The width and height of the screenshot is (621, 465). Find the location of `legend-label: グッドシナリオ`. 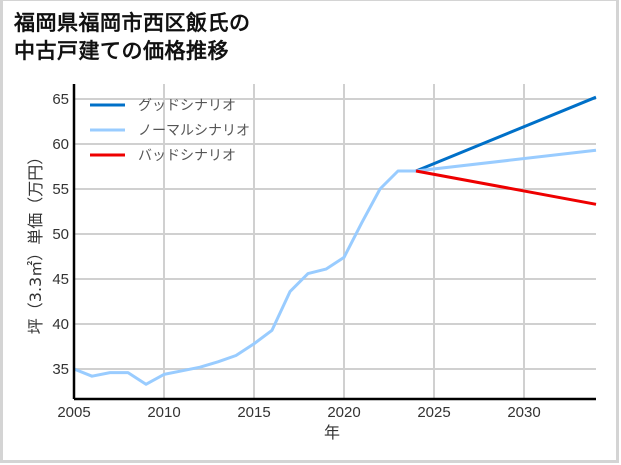

legend-label: グッドシナリオ is located at coordinates (187, 106).